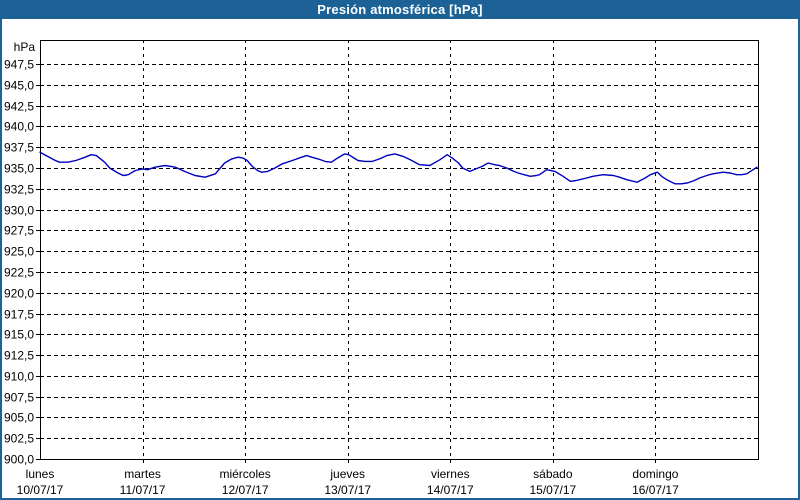 The width and height of the screenshot is (800, 500). Describe the element at coordinates (143, 490) in the screenshot. I see `day-date-label: 11/07/17` at that location.